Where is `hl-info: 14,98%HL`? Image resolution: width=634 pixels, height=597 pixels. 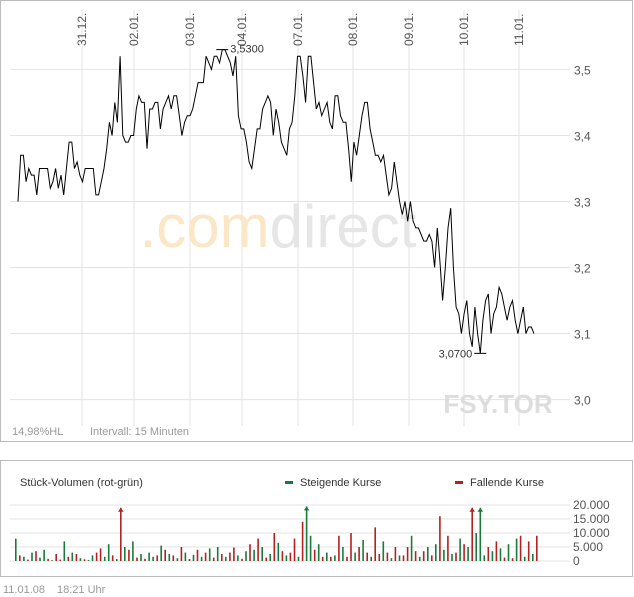
hl-info: 14,98%HL is located at coordinates (37, 432).